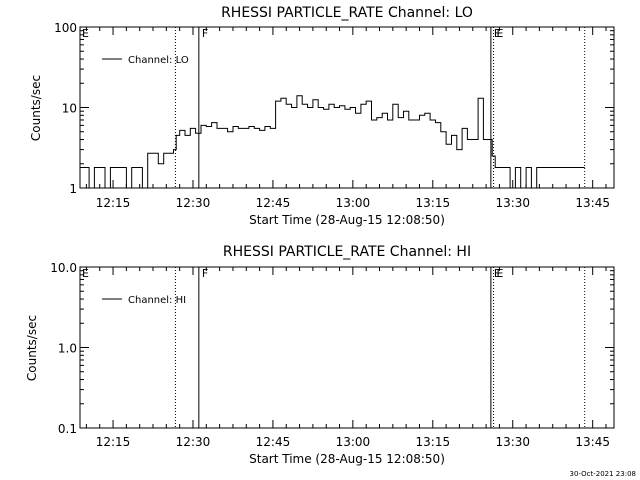  What do you see at coordinates (512, 442) in the screenshot?
I see `panel-2-x-tick-label: 13:30` at bounding box center [512, 442].